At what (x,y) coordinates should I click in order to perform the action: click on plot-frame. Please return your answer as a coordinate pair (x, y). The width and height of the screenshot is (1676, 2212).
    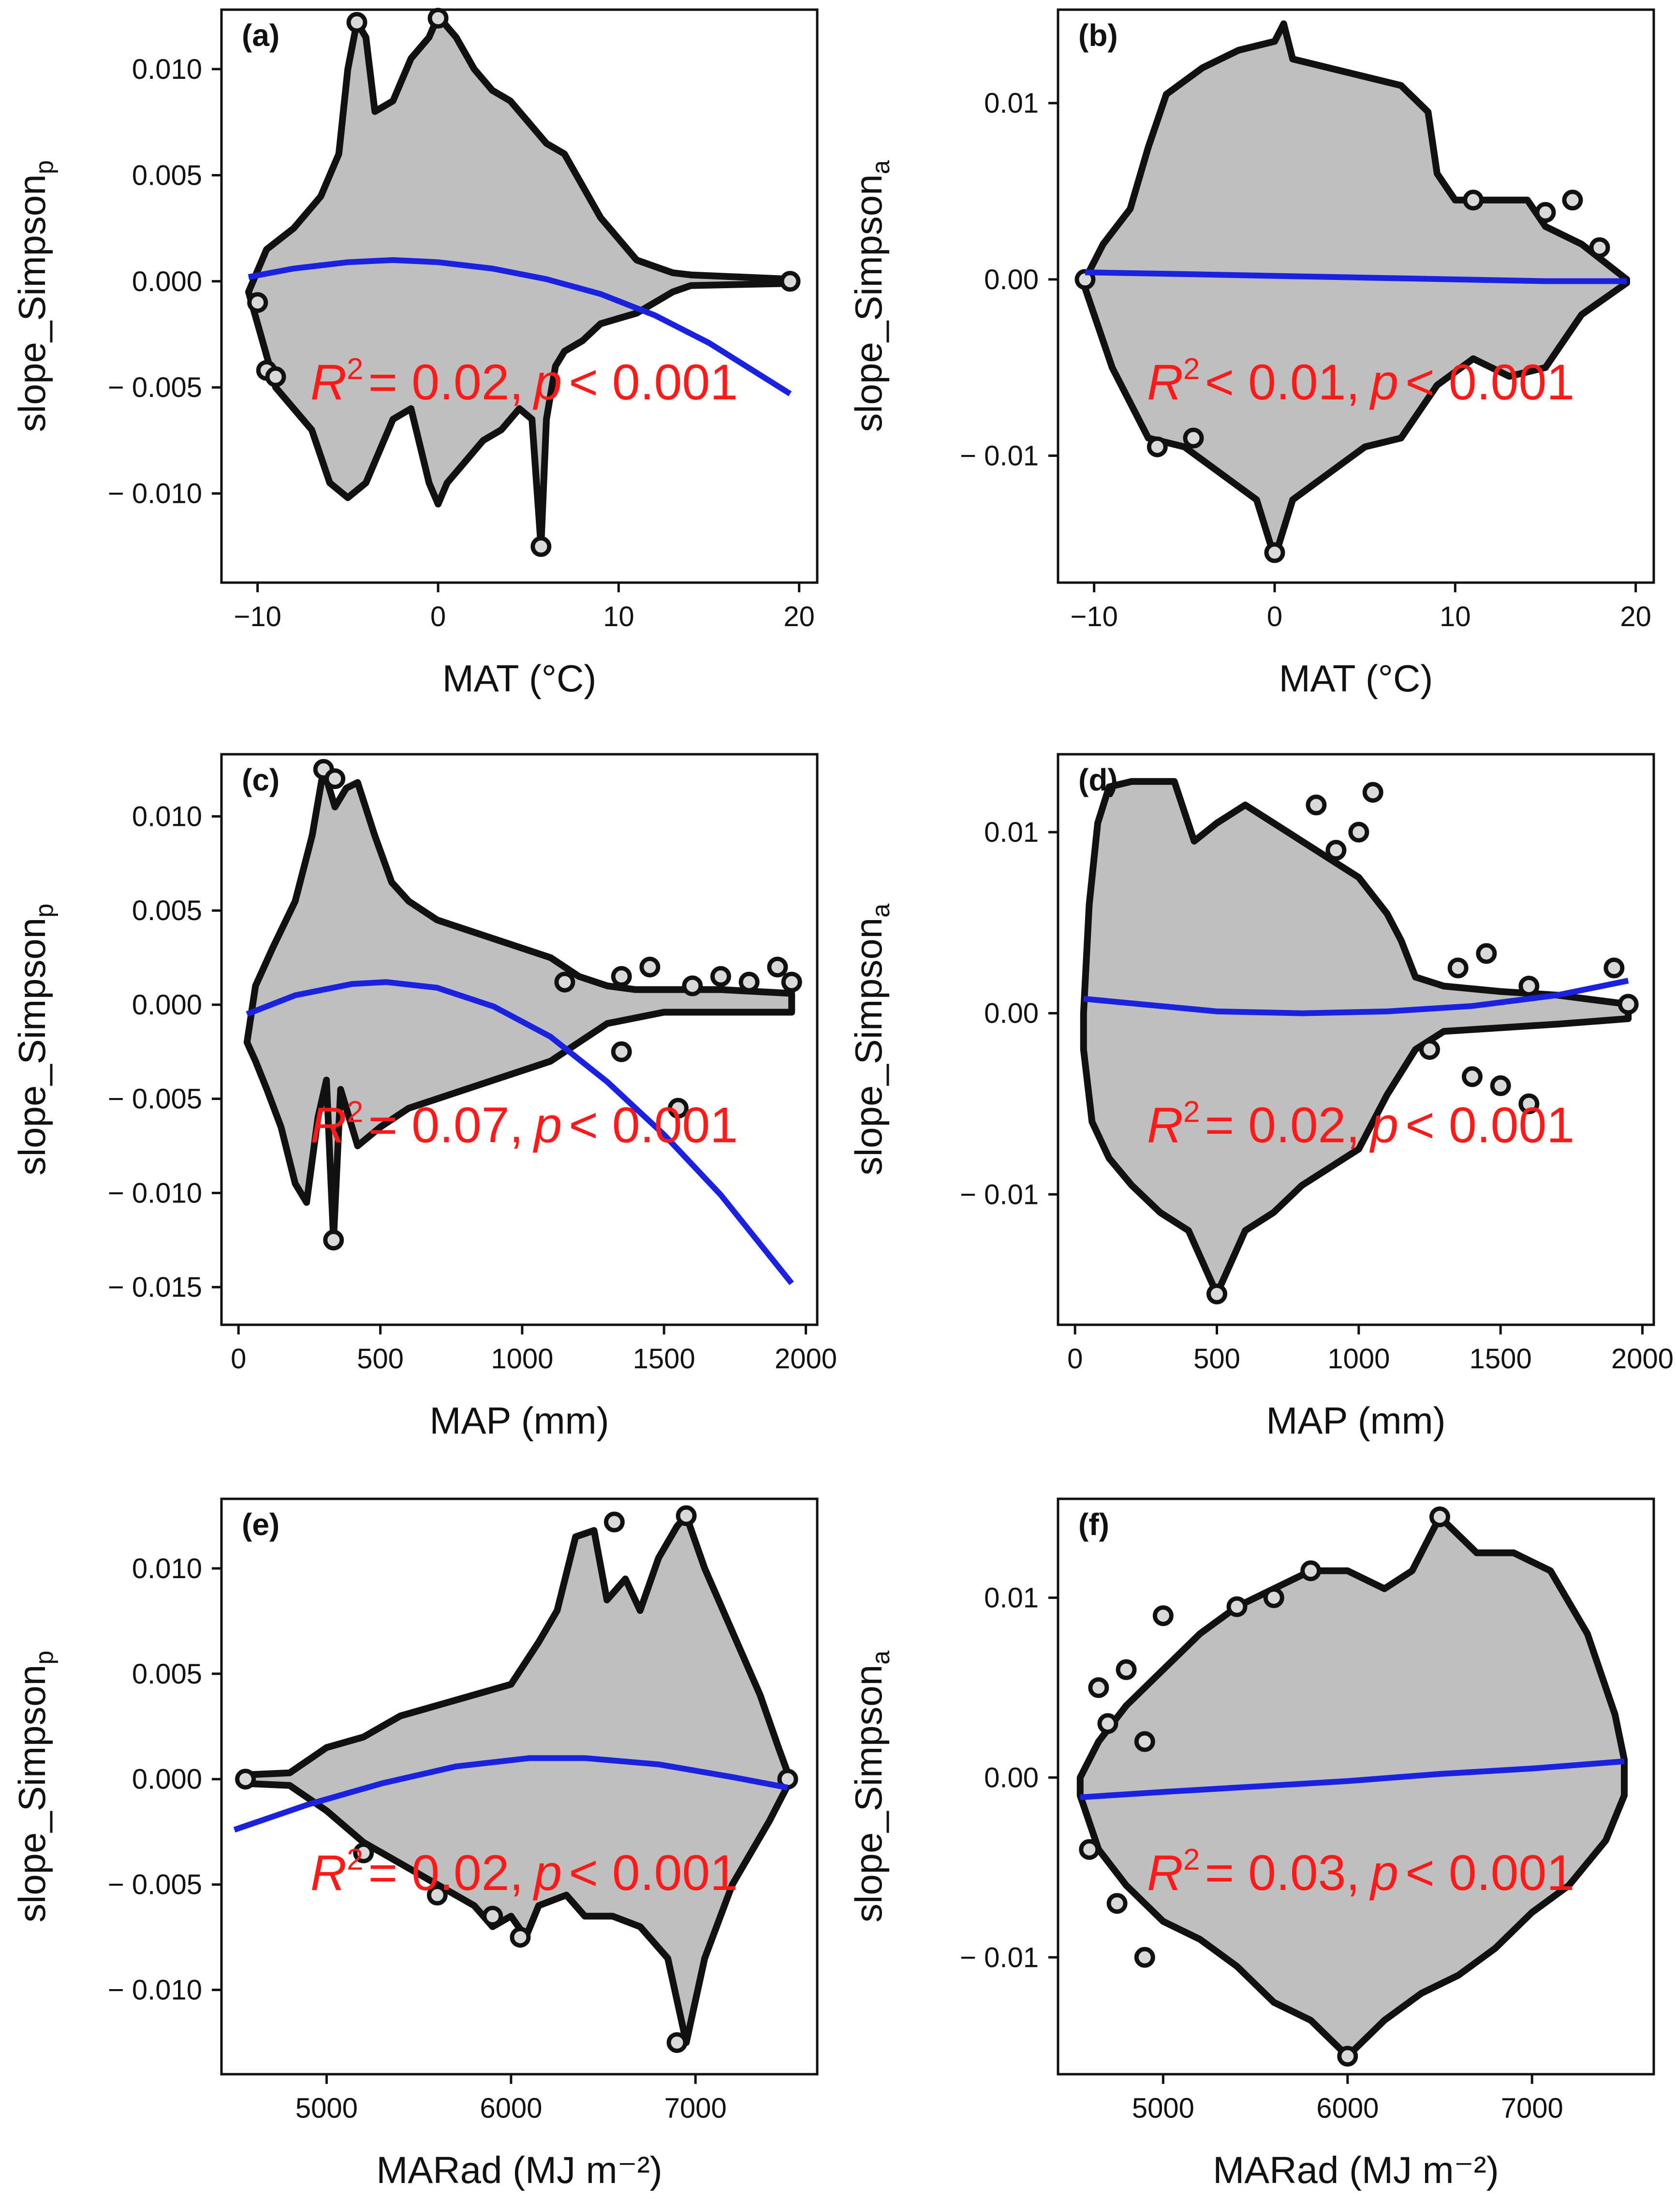
    Looking at the image, I should click on (1356, 1787).